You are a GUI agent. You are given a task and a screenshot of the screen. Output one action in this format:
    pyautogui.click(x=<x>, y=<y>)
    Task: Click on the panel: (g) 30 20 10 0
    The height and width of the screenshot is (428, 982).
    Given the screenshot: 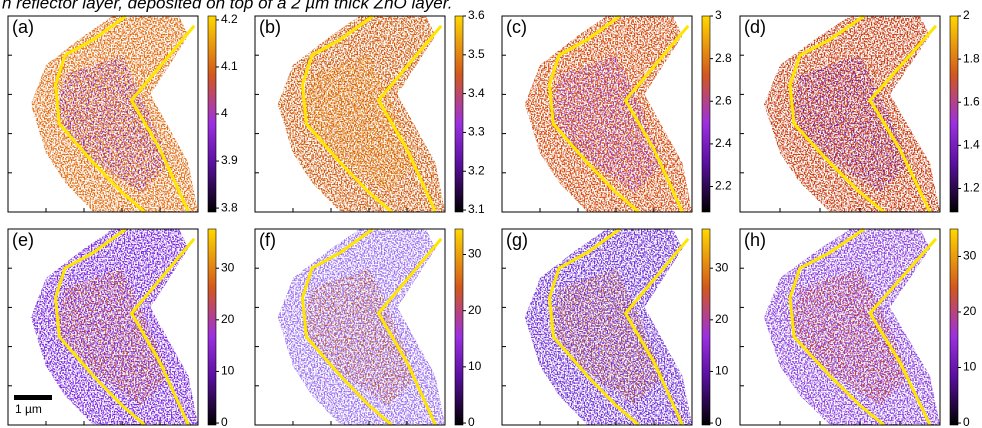 What is the action you would take?
    pyautogui.click(x=615, y=327)
    